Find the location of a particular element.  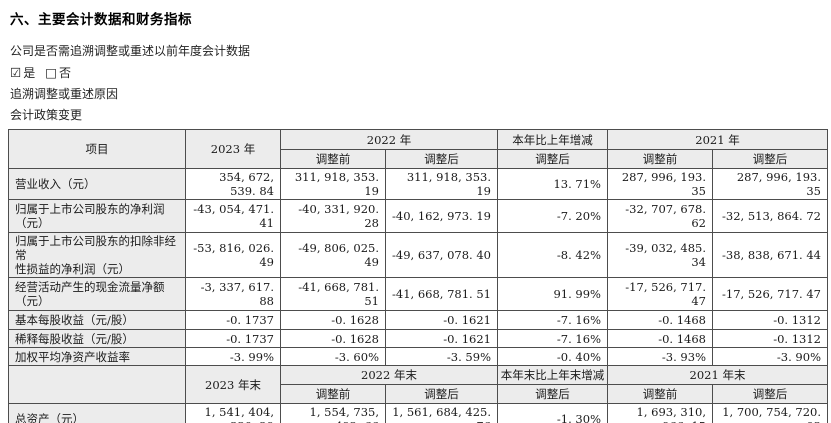

value-cell: -39, 032, 485. 34 is located at coordinates (660, 255).